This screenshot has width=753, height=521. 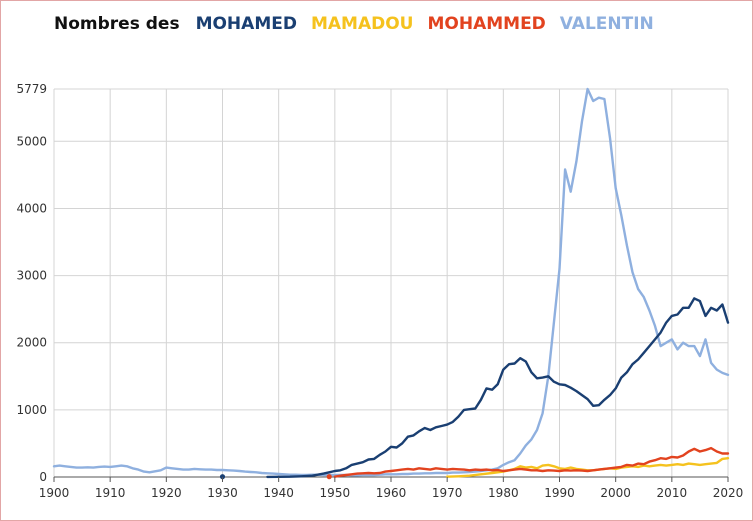 What do you see at coordinates (503, 493) in the screenshot?
I see `x-tick-label: 1980` at bounding box center [503, 493].